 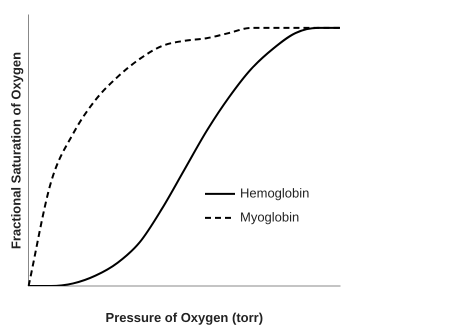 What do you see at coordinates (16, 151) in the screenshot?
I see `y-axis-title: Fractional Saturation of Oxygen` at bounding box center [16, 151].